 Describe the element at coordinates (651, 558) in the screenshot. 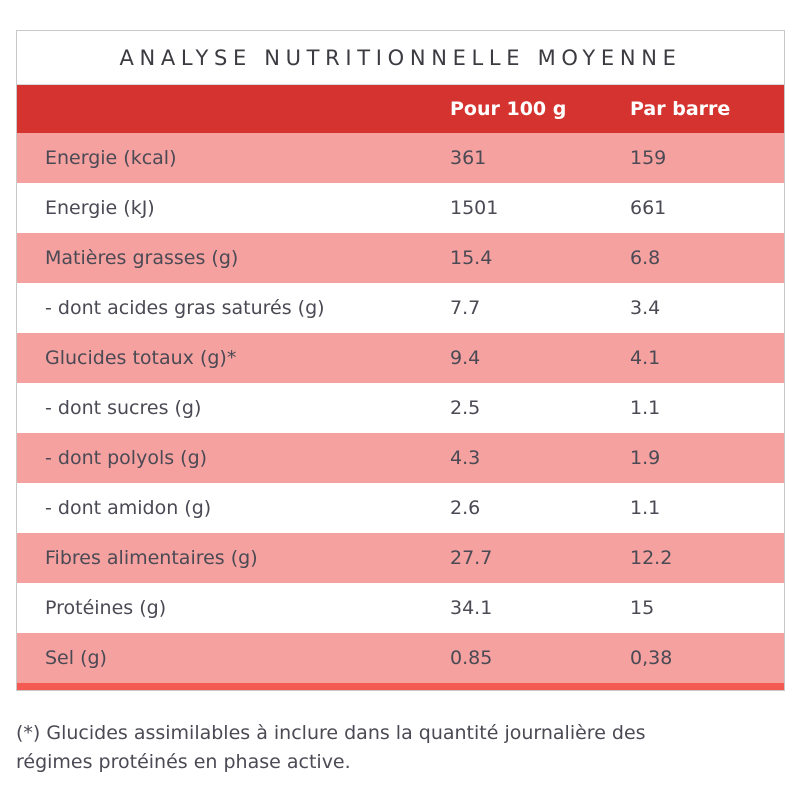

I see `row-value-per-barre: 12.2` at that location.